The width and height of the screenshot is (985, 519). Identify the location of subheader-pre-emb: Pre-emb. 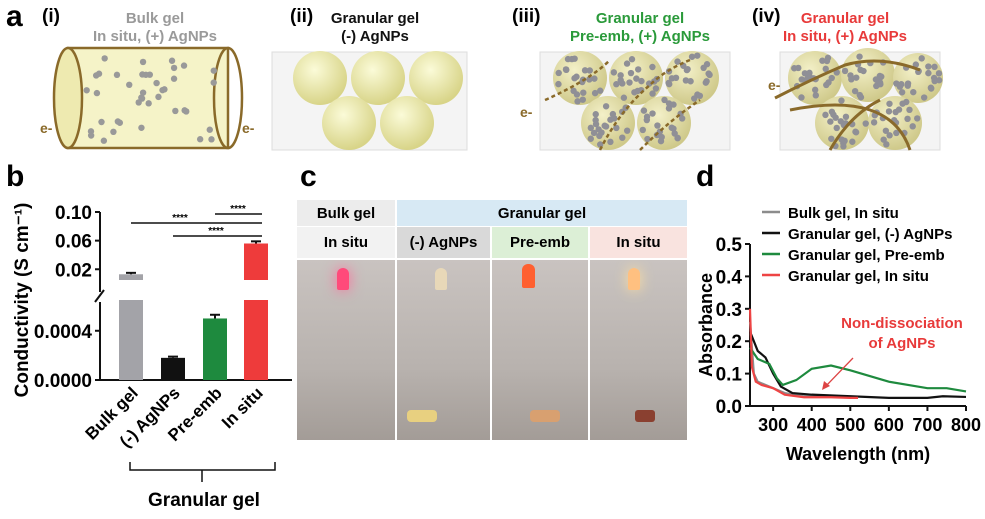
(540, 242).